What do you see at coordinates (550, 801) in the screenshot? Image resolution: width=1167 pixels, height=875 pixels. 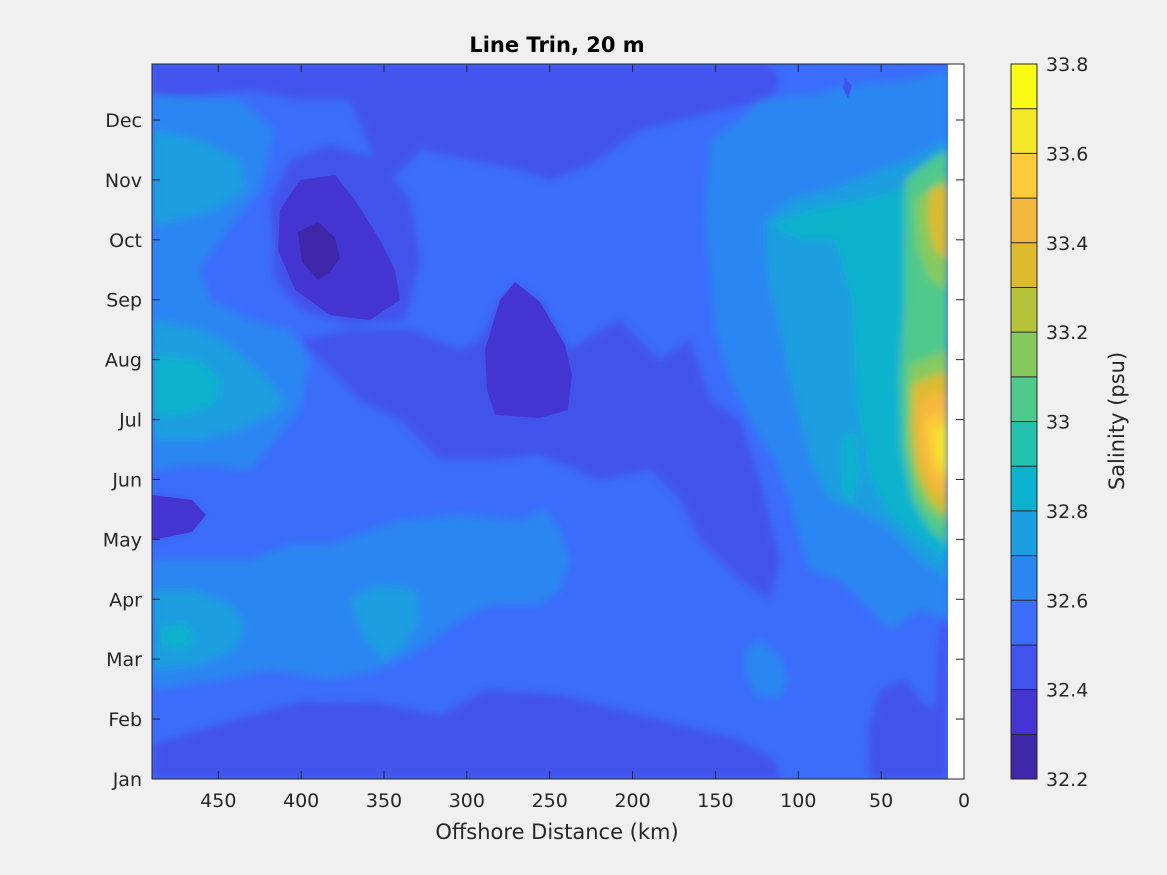 I see `x-tick-label: 250` at bounding box center [550, 801].